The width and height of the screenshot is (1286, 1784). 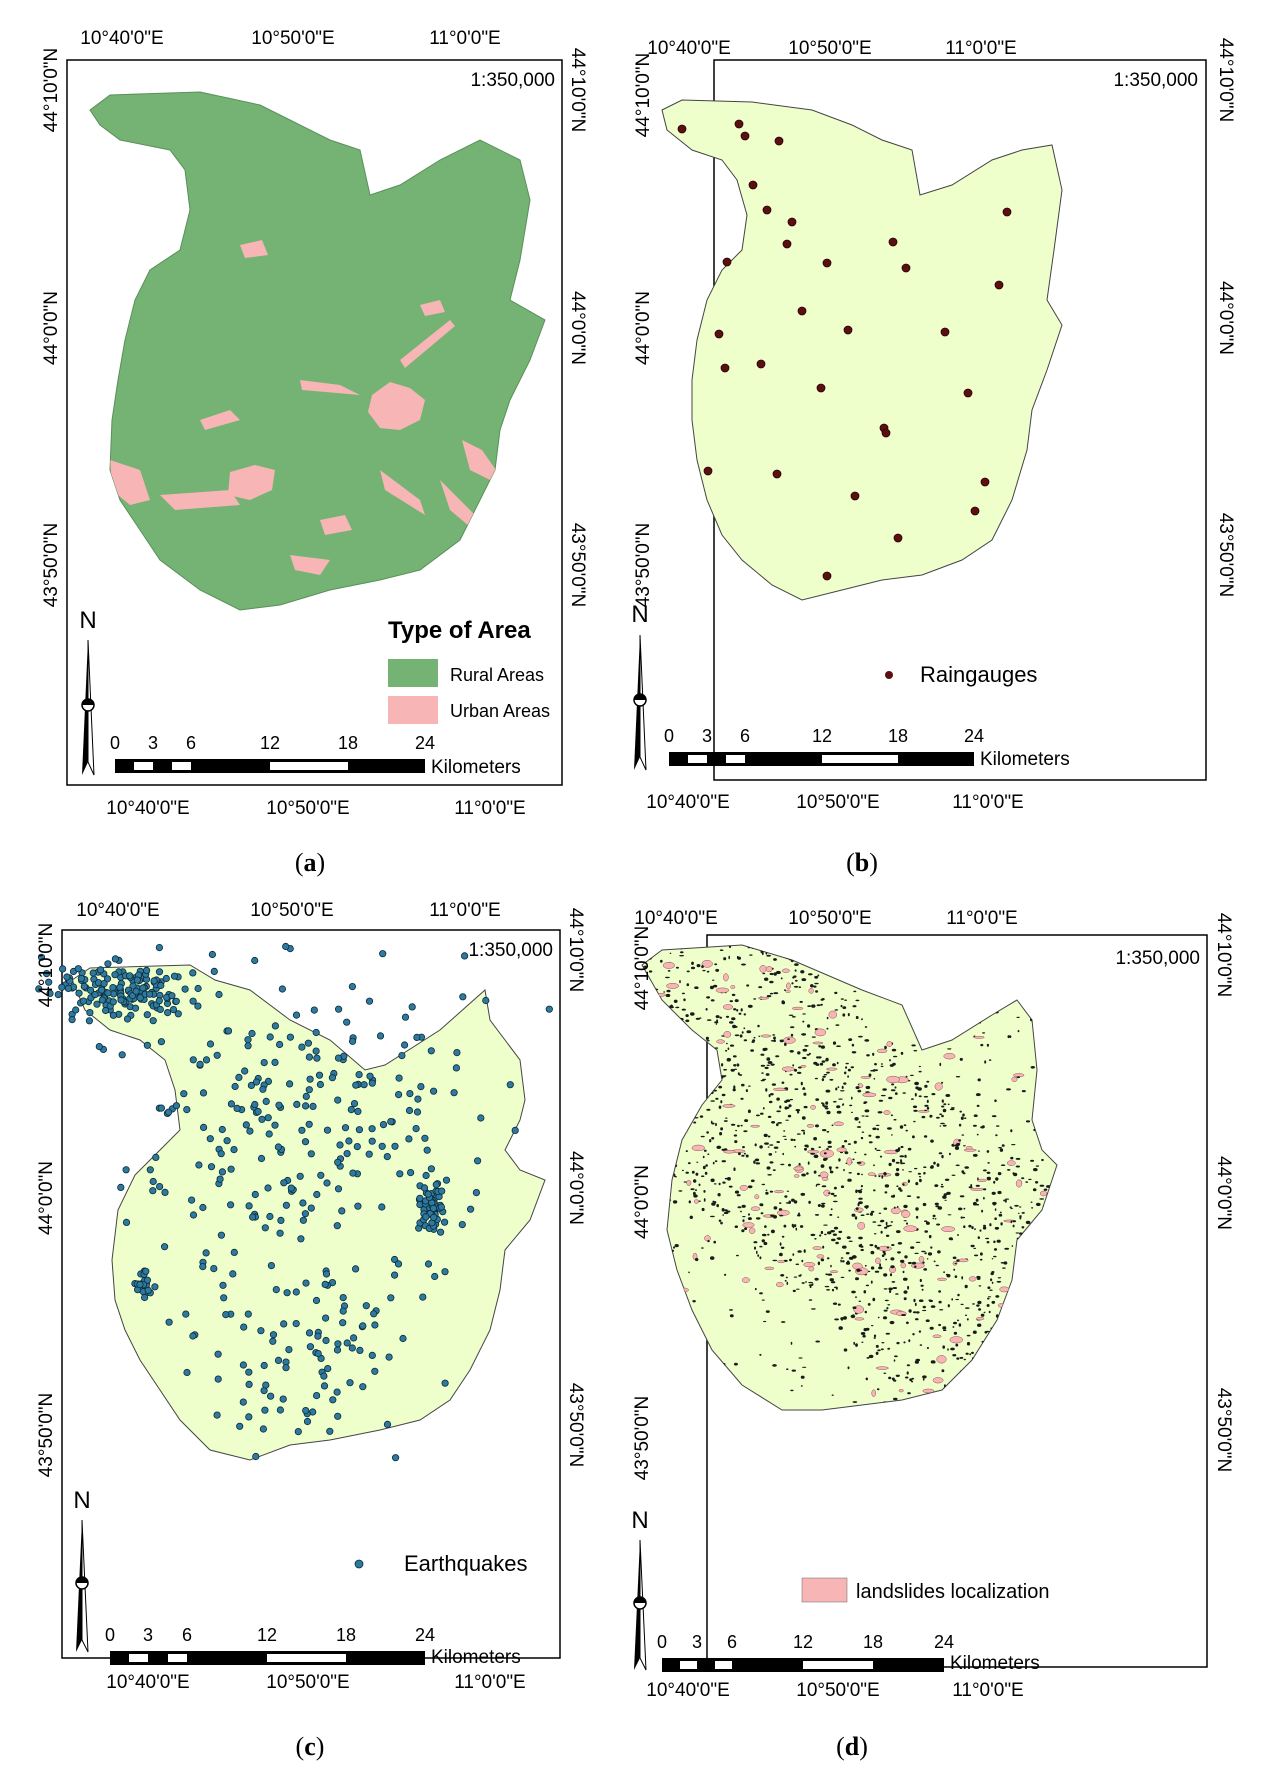 I want to click on right-label-b-0: 44°10'0"N, so click(x=1225, y=80).